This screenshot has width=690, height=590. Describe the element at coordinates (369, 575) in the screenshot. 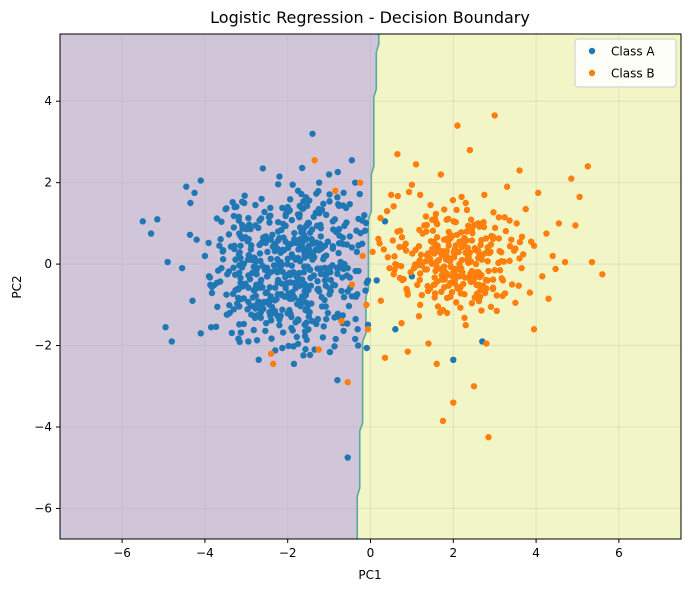

I see `x-axis-label: PC1` at that location.